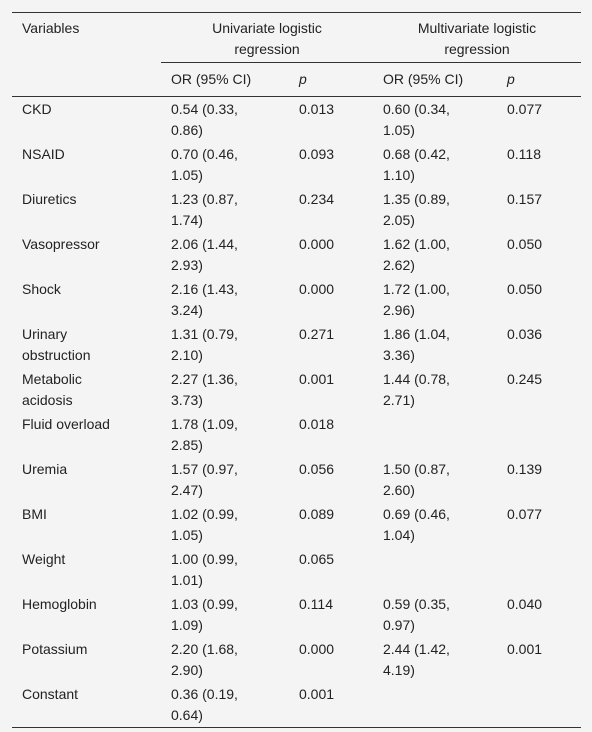 This screenshot has width=592, height=732. What do you see at coordinates (525, 334) in the screenshot?
I see `table-cell: 0.036` at bounding box center [525, 334].